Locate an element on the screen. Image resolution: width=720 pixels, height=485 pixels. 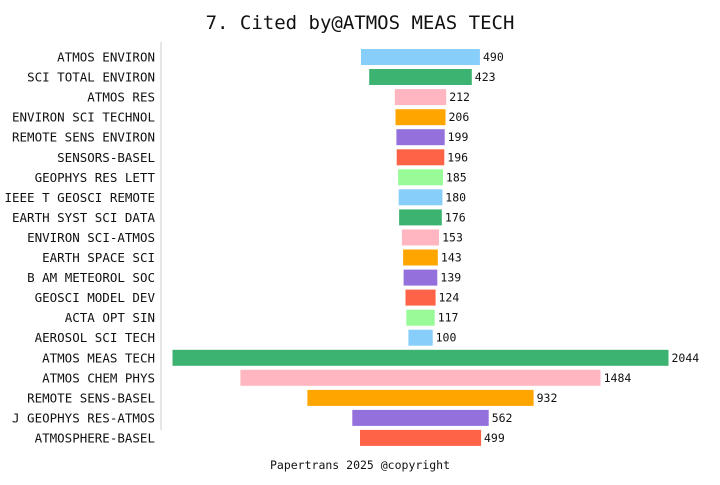
value-label-3: 206 is located at coordinates (459, 117).